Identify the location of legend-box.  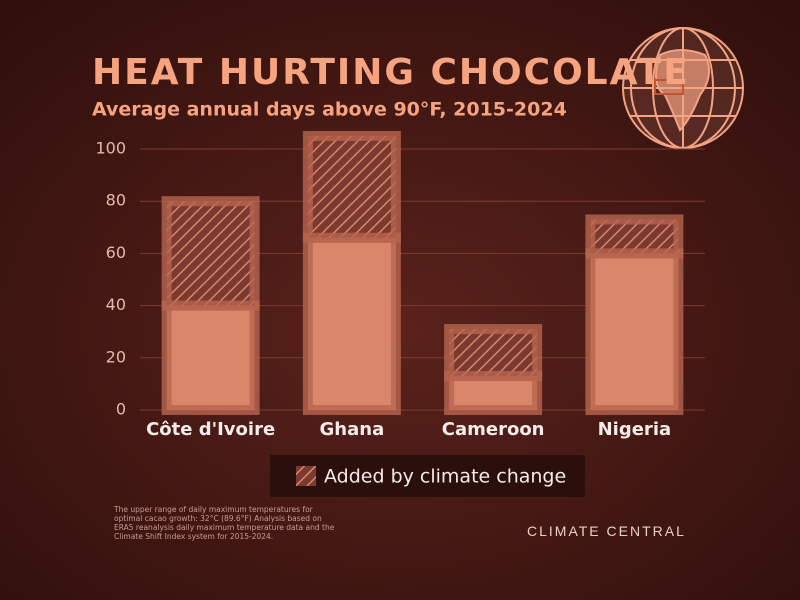
(427, 476).